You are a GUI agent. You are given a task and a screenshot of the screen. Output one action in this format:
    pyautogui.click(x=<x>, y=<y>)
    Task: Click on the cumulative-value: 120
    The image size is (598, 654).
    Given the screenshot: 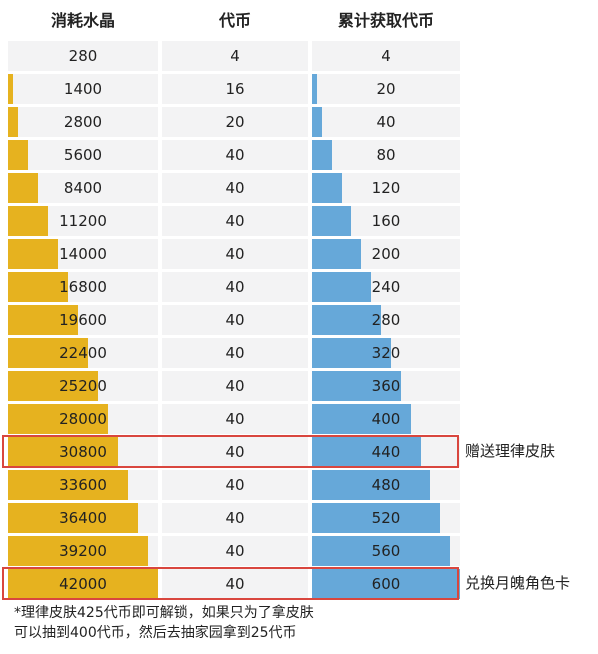 What is the action you would take?
    pyautogui.click(x=386, y=188)
    